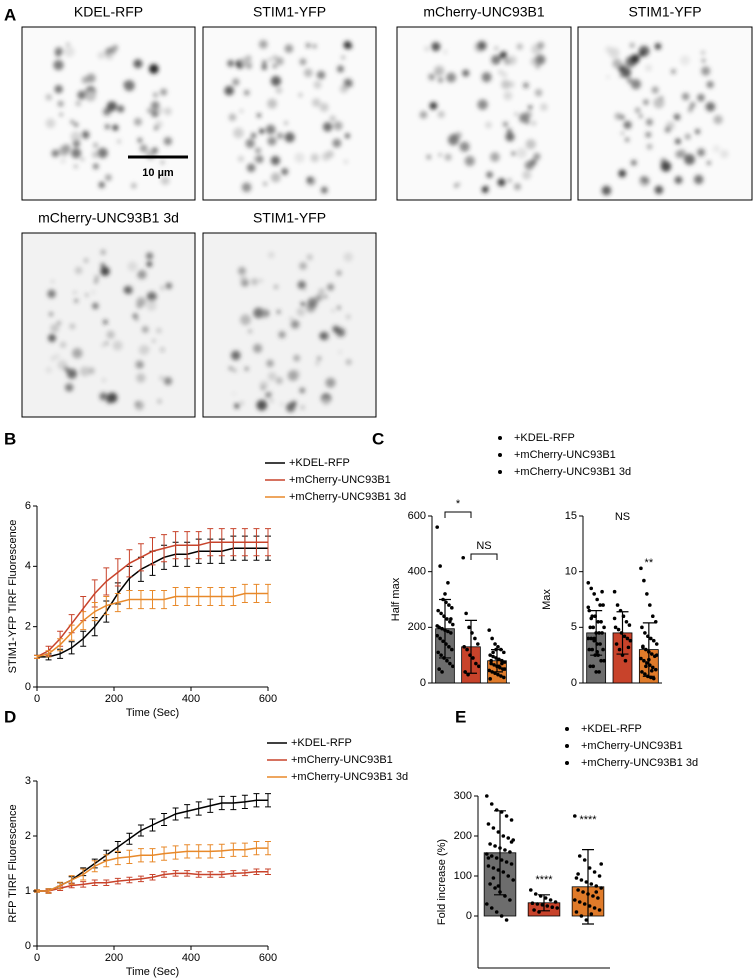 This screenshot has width=753, height=978. Describe the element at coordinates (319, 463) in the screenshot. I see `legend-label: +KDEL-RFP` at that location.